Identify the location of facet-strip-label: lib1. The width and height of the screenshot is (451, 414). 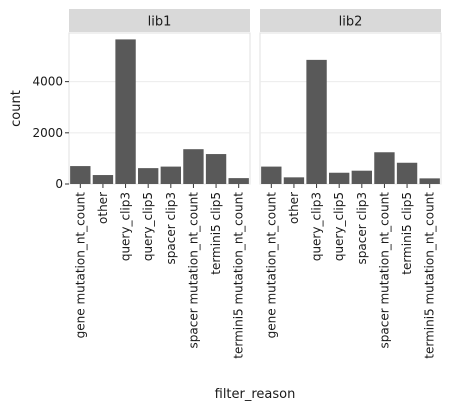
(160, 22).